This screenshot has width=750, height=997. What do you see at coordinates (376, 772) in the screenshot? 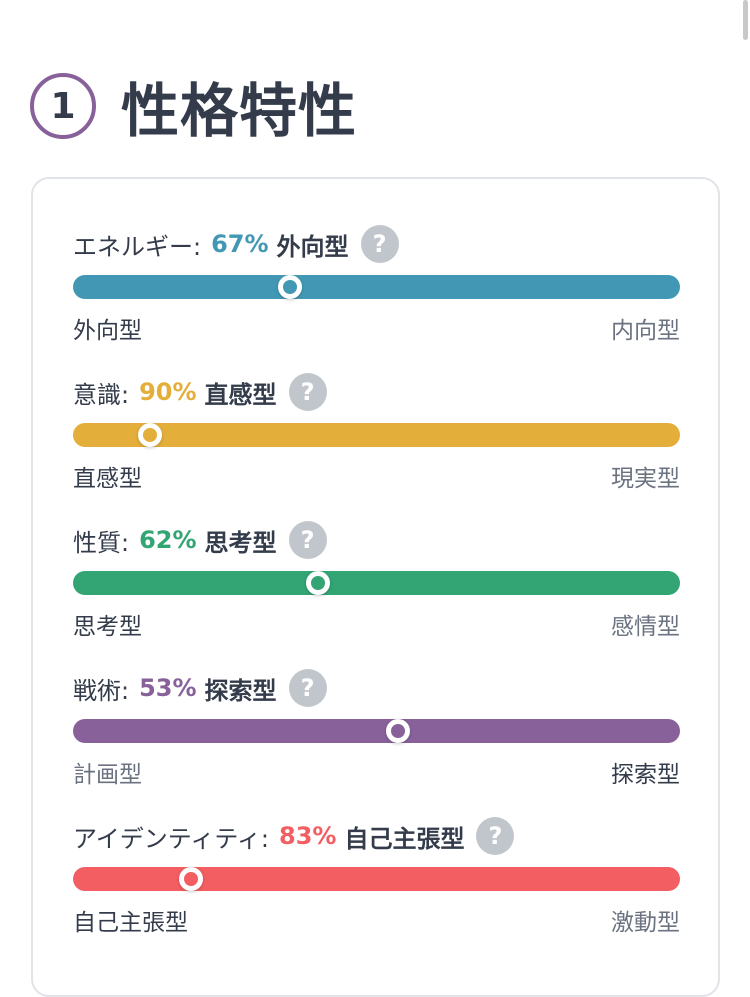
I see `trait-ends: 計画型 探索型` at bounding box center [376, 772].